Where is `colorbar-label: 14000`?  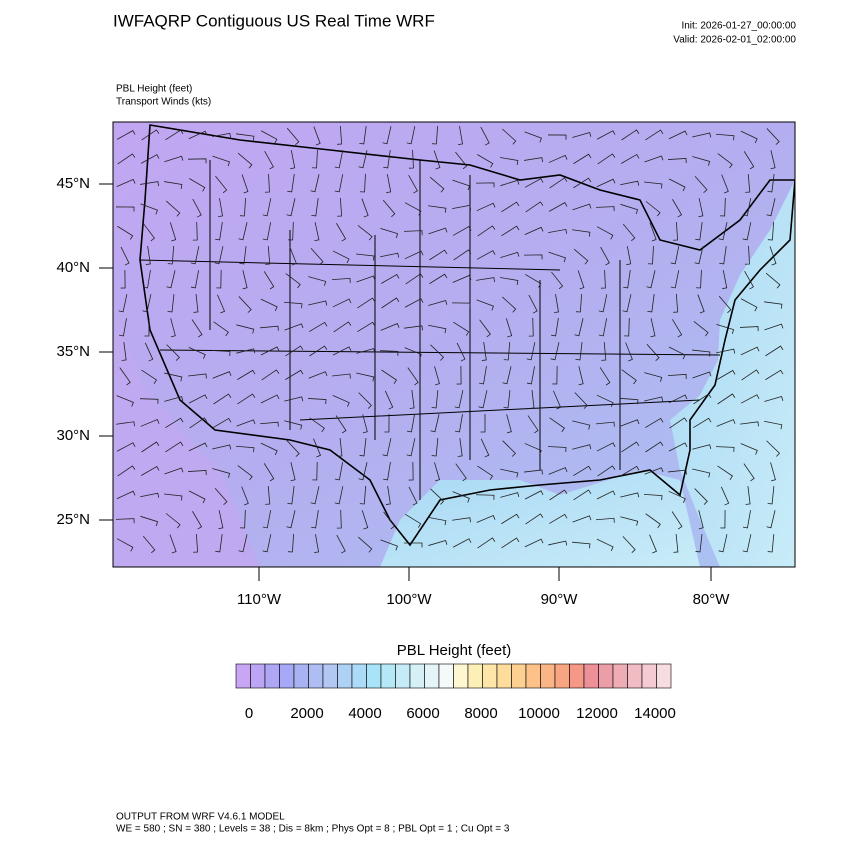
colorbar-label: 14000 is located at coordinates (655, 713).